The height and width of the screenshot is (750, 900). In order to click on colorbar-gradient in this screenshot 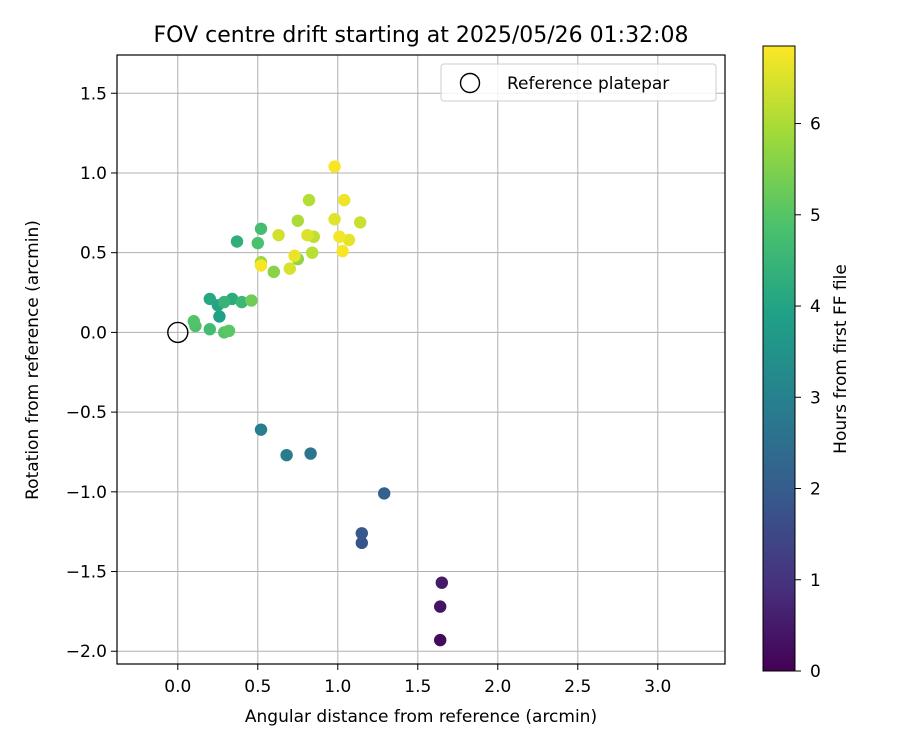, I will do `click(779, 358)`.